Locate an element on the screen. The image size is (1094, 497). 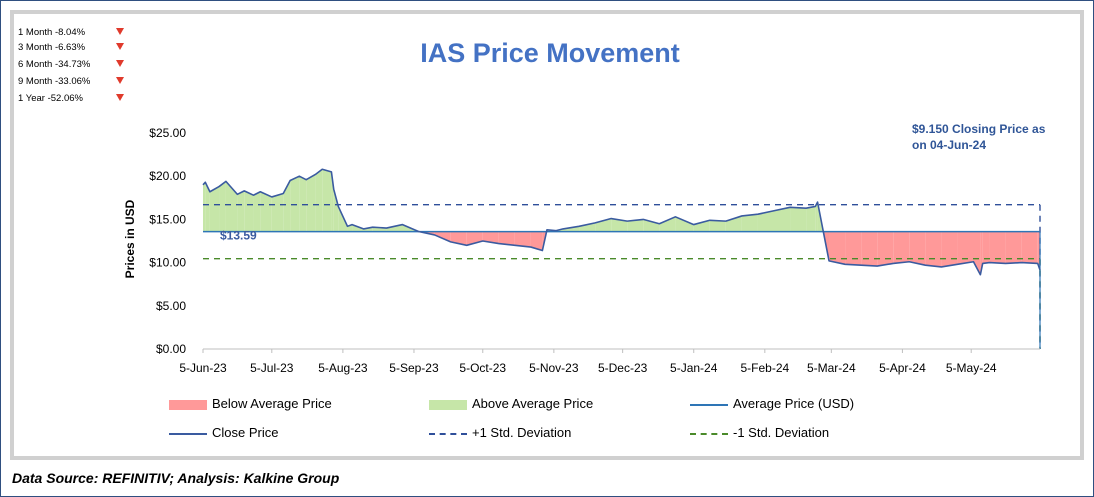
x-tick-label: 5-Oct-23 is located at coordinates (482, 368).